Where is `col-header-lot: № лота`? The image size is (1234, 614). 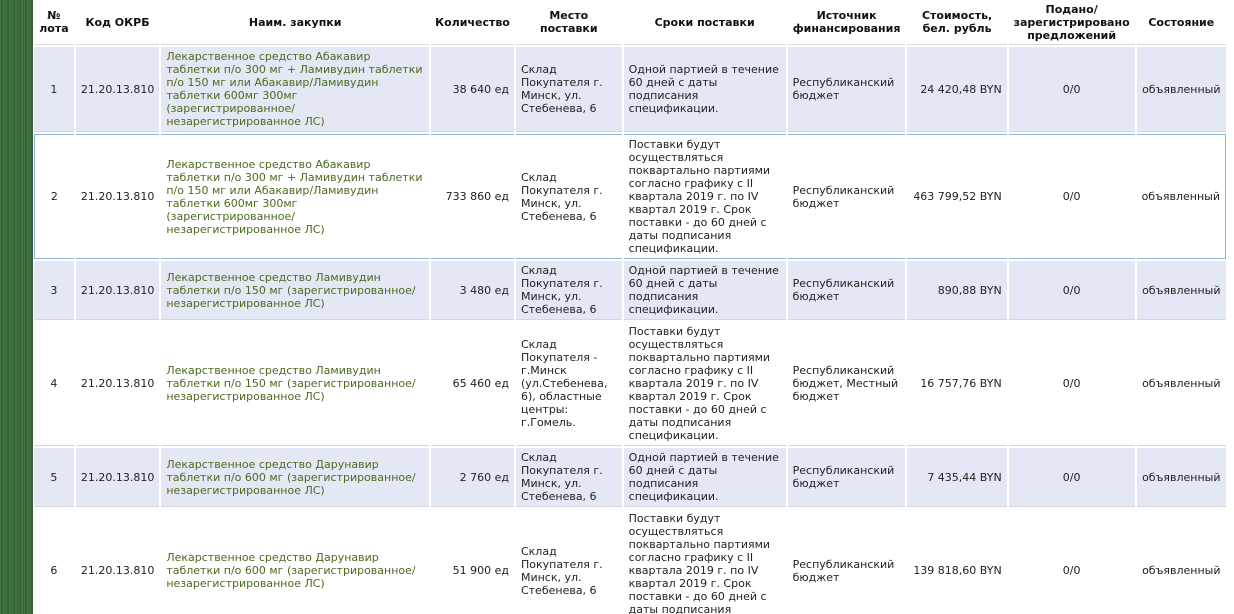 col-header-lot: № лота is located at coordinates (54, 22).